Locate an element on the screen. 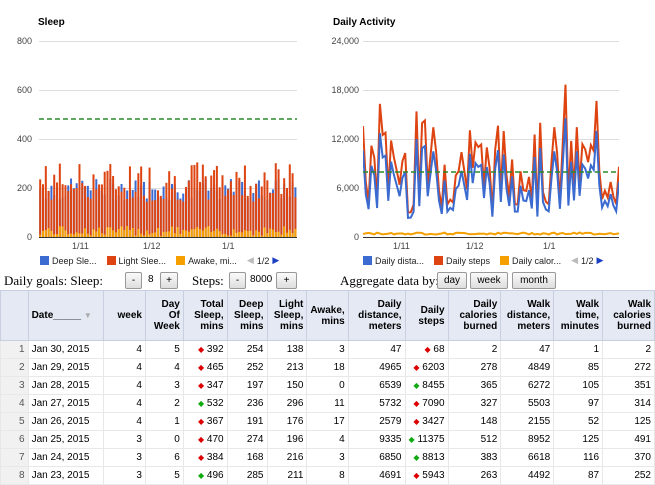 Image resolution: width=655 pixels, height=485 pixels. column-header-day-of-week: Day Of Week is located at coordinates (164, 315).